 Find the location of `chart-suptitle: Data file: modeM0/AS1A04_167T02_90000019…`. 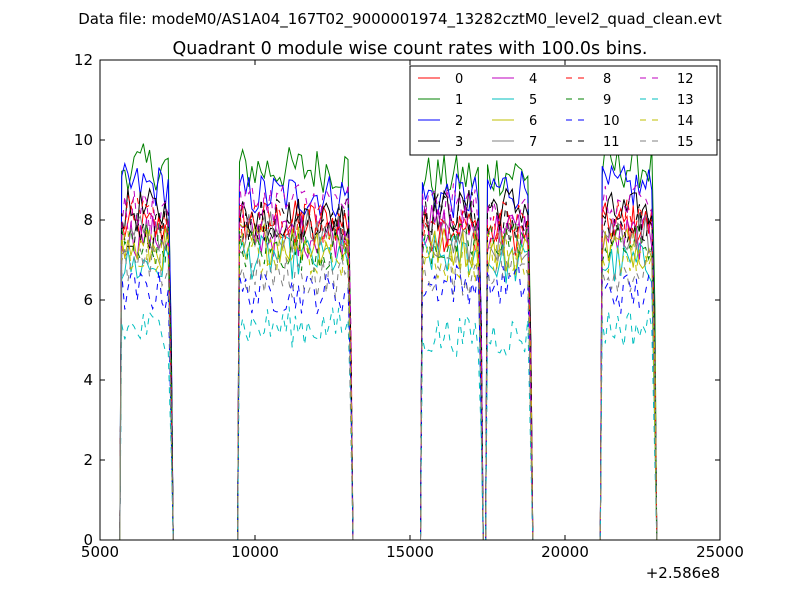

chart-suptitle: Data file: modeM0/AS1A04_167T02_90000019… is located at coordinates (400, 19).